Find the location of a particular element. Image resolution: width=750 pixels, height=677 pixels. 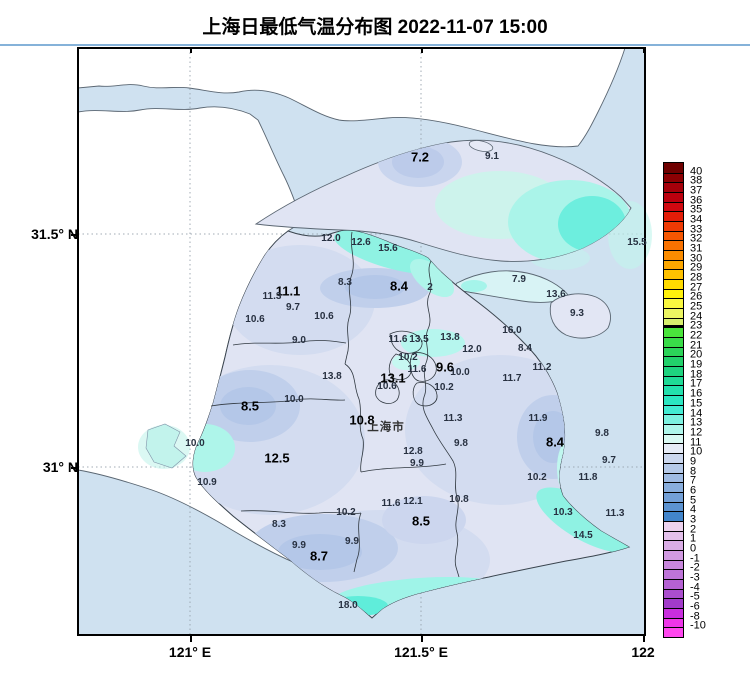

colorbar-label: 27 is located at coordinates (696, 287).